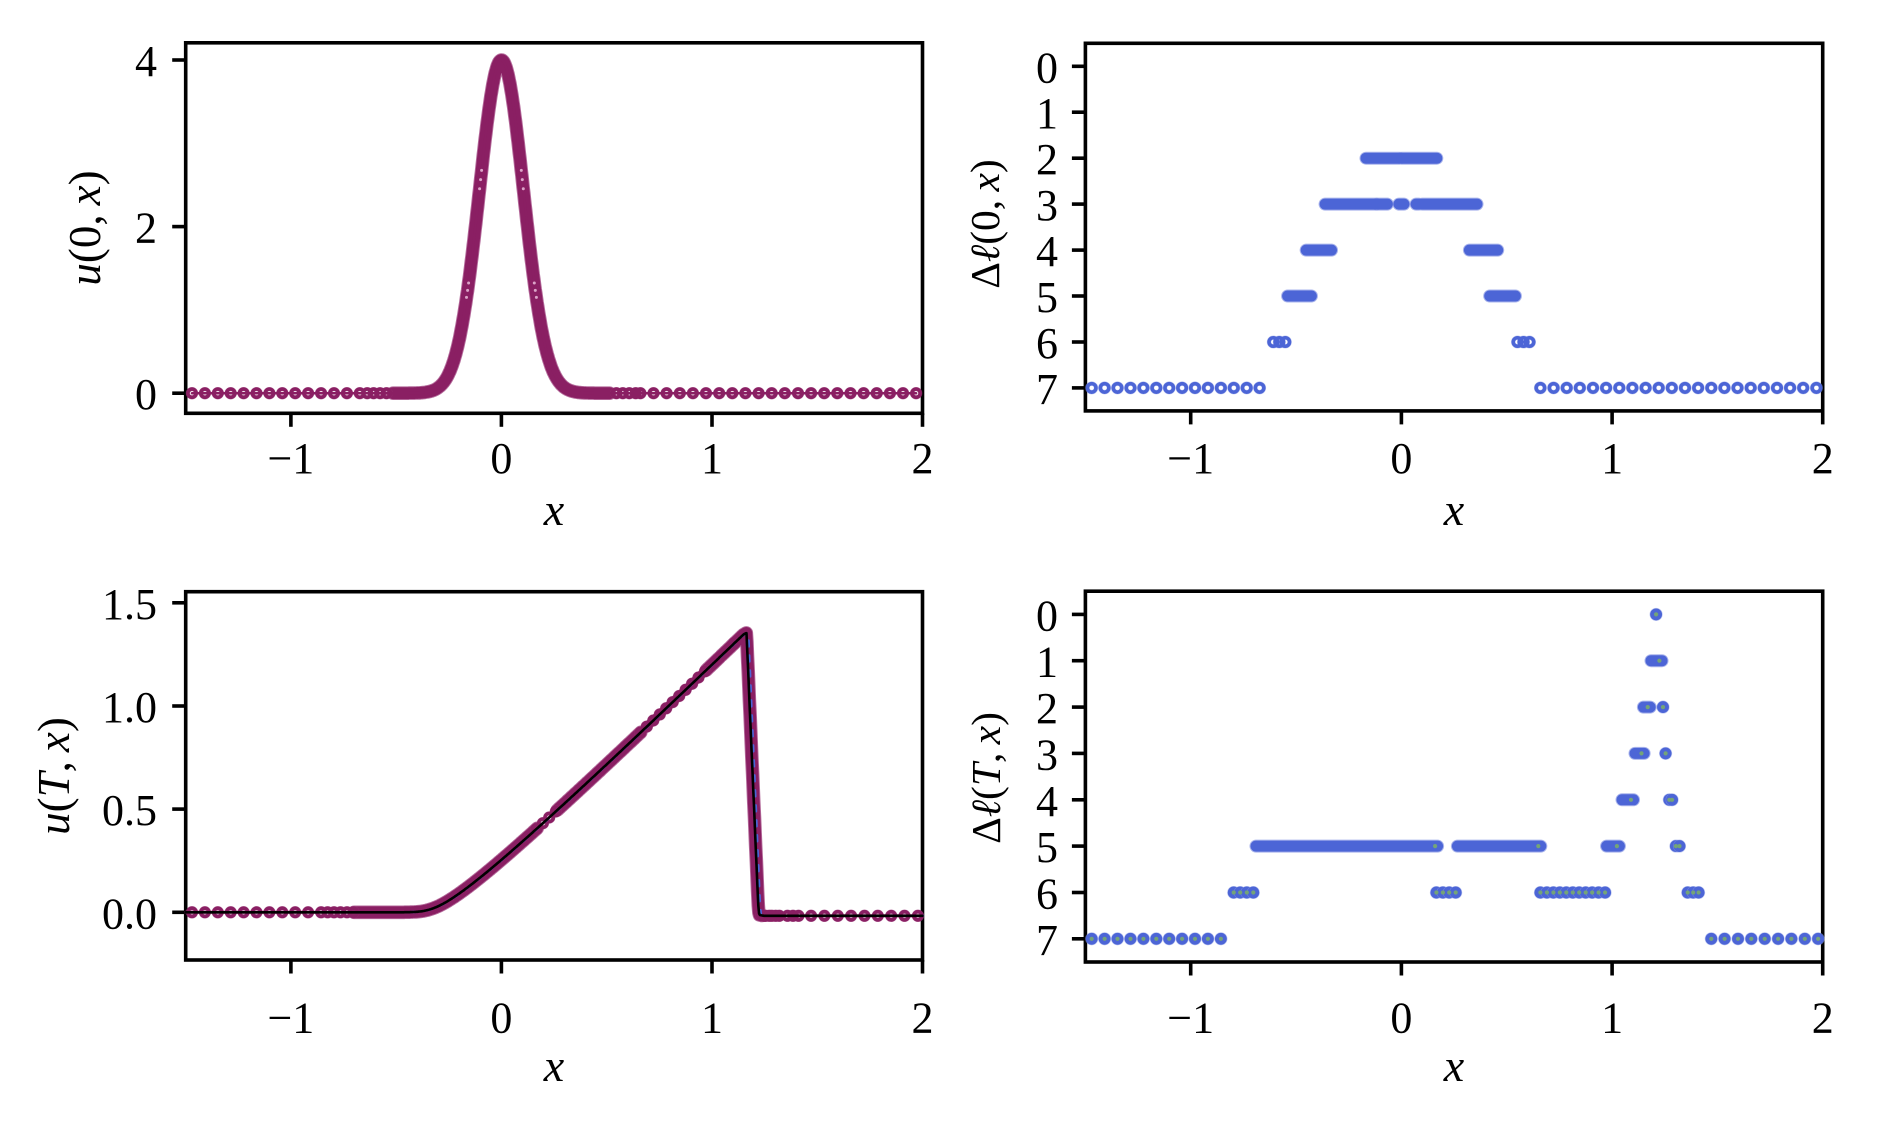 Image resolution: width=1877 pixels, height=1127 pixels. I want to click on svg-text: 1.5, so click(129, 604).